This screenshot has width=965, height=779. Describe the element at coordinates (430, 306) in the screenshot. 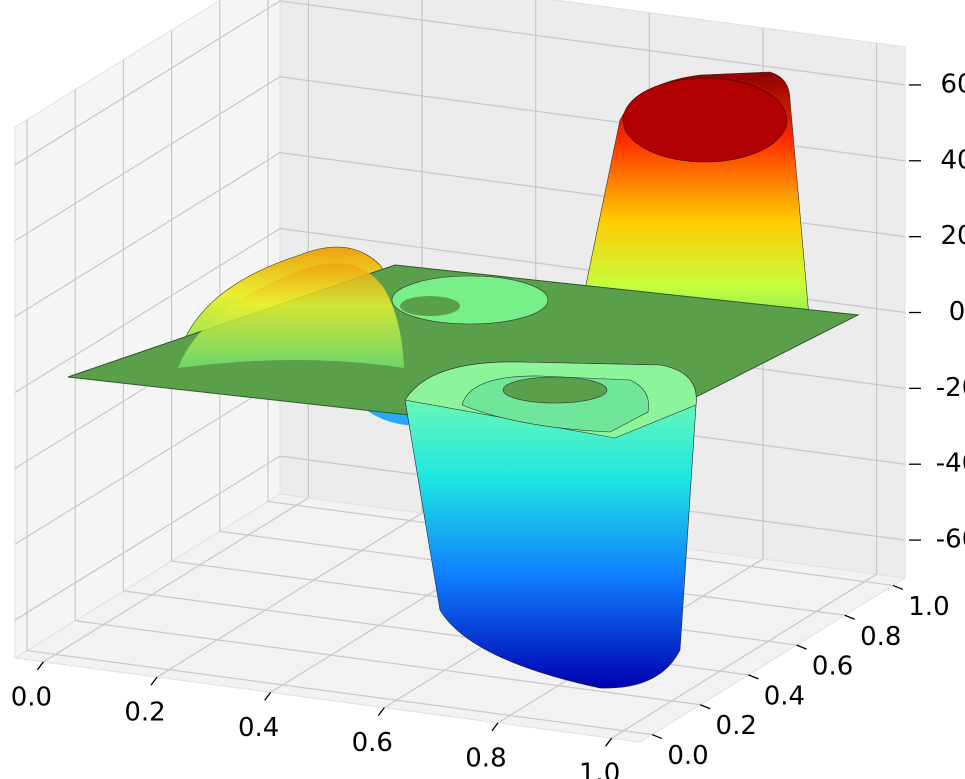

I see `surface-ring-inner` at that location.